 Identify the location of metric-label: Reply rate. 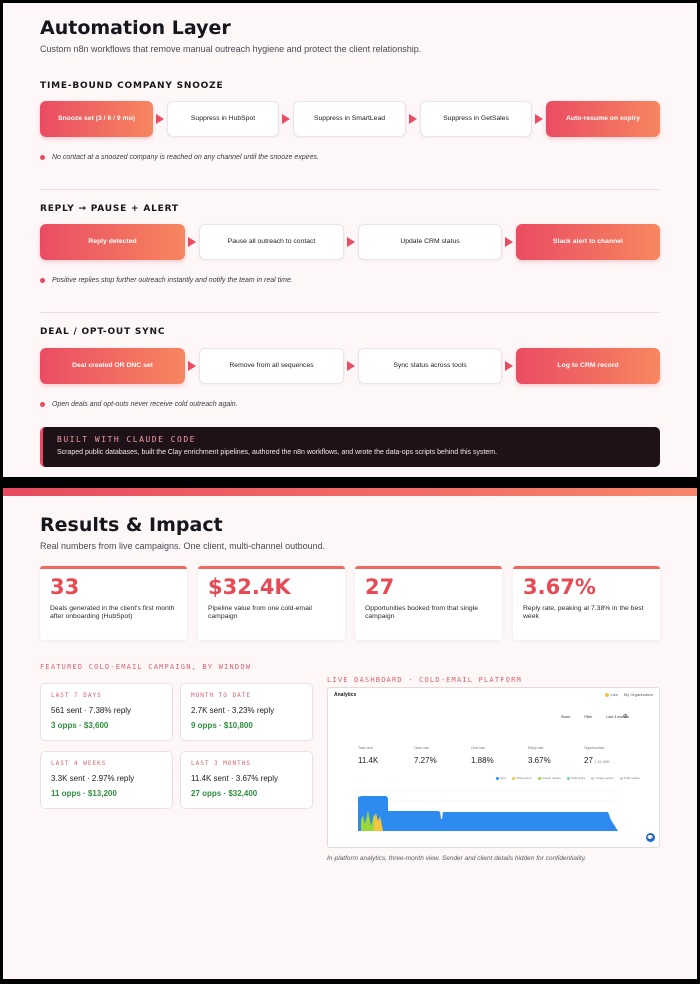
(536, 748).